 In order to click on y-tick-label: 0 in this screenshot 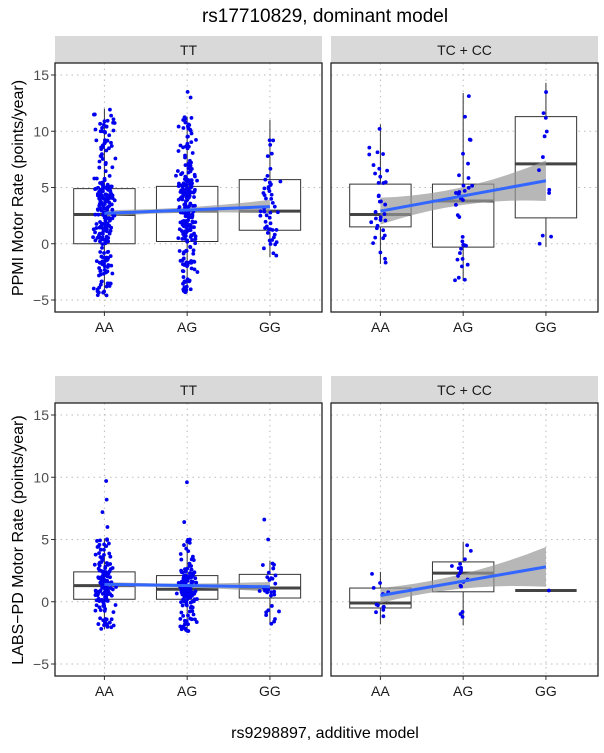, I will do `click(45, 602)`.